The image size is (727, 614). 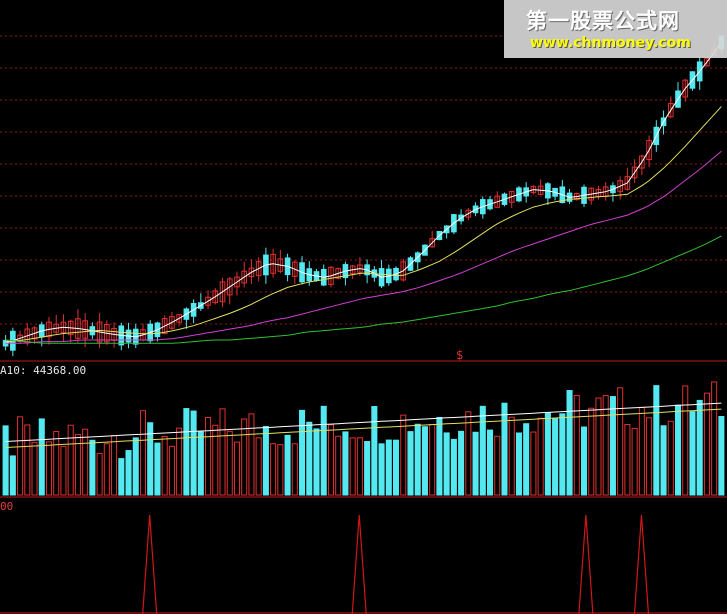 What do you see at coordinates (459, 355) in the screenshot?
I see `marker-symbol: $` at bounding box center [459, 355].